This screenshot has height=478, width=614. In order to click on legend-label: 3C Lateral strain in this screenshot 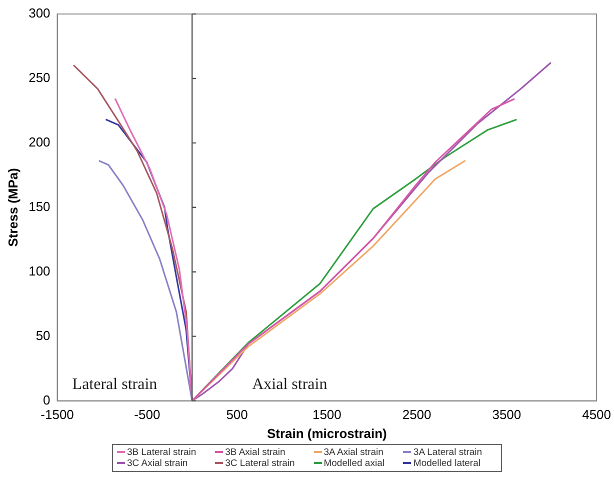, I will do `click(260, 463)`.